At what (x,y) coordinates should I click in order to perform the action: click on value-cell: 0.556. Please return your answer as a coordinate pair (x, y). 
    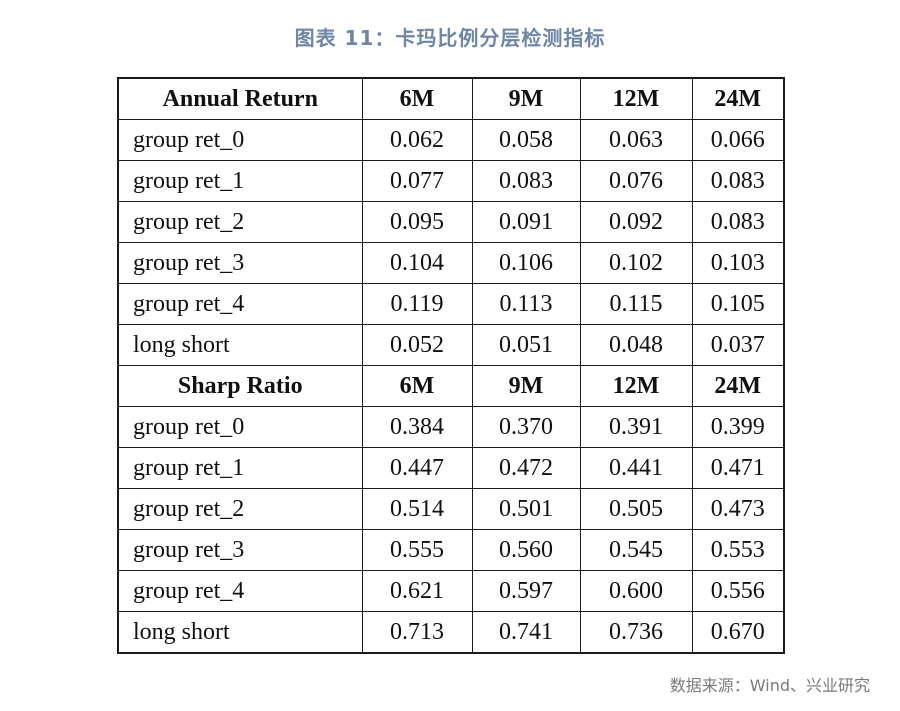
    Looking at the image, I should click on (738, 591).